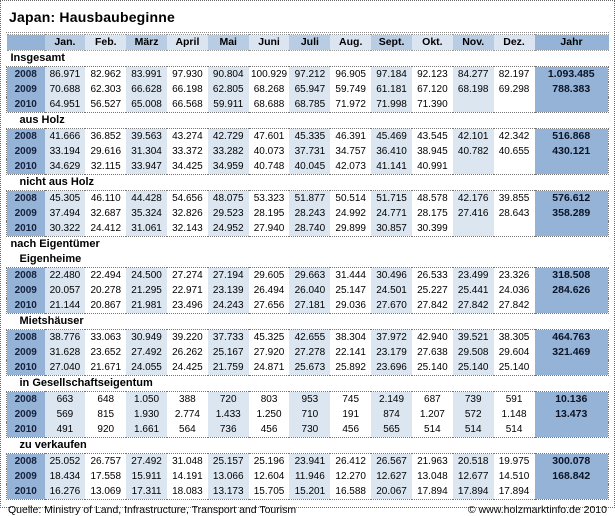 This screenshot has width=615, height=516. What do you see at coordinates (514, 352) in the screenshot?
I see `month-value-cell: 29.604` at bounding box center [514, 352].